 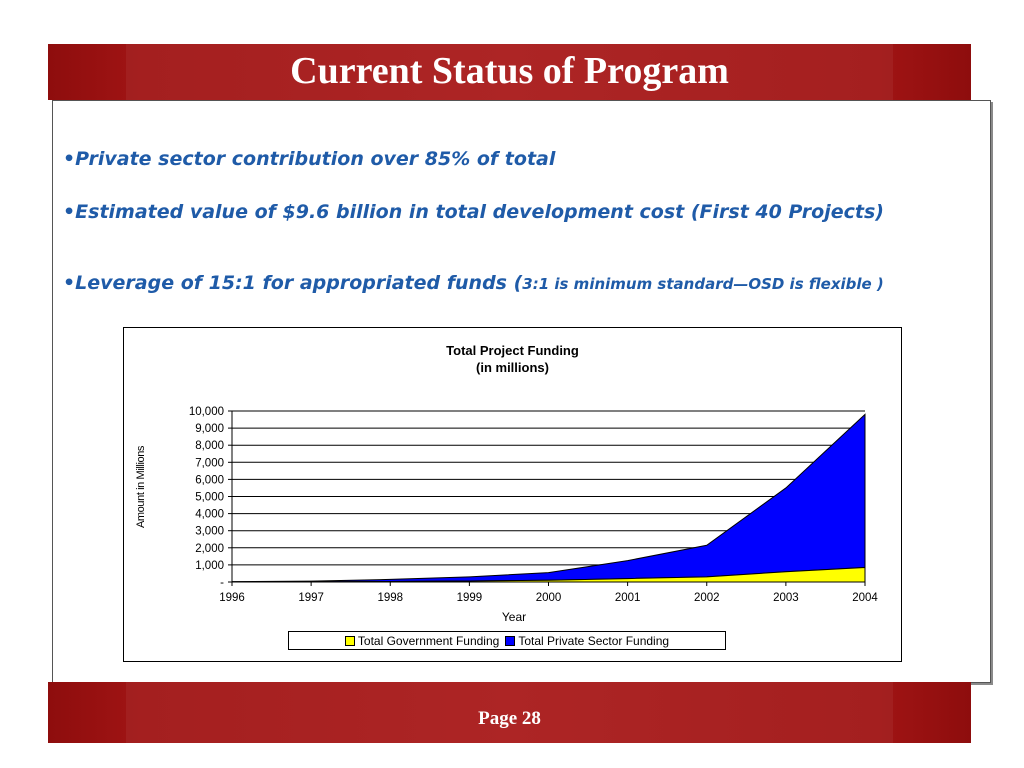 I want to click on x-tick-label: 2001, so click(x=628, y=598).